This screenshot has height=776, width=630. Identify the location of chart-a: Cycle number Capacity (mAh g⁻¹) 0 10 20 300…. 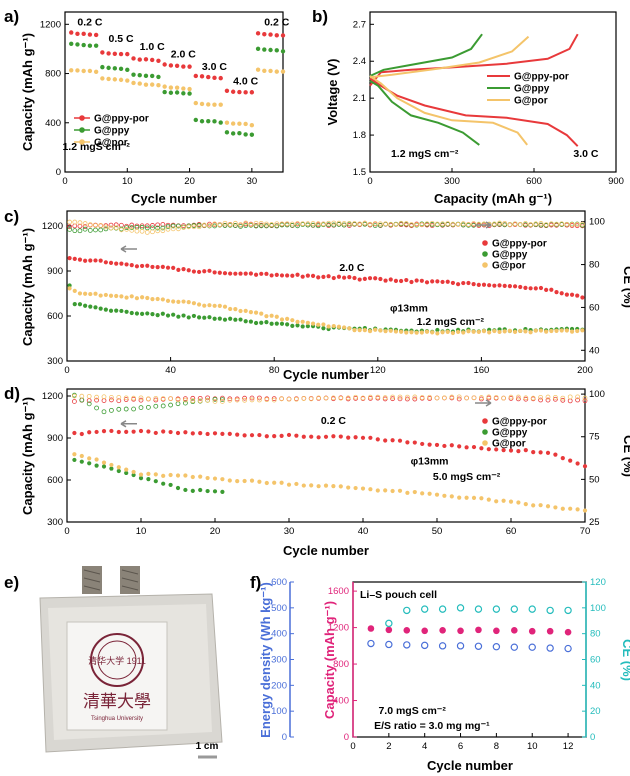
(155, 108).